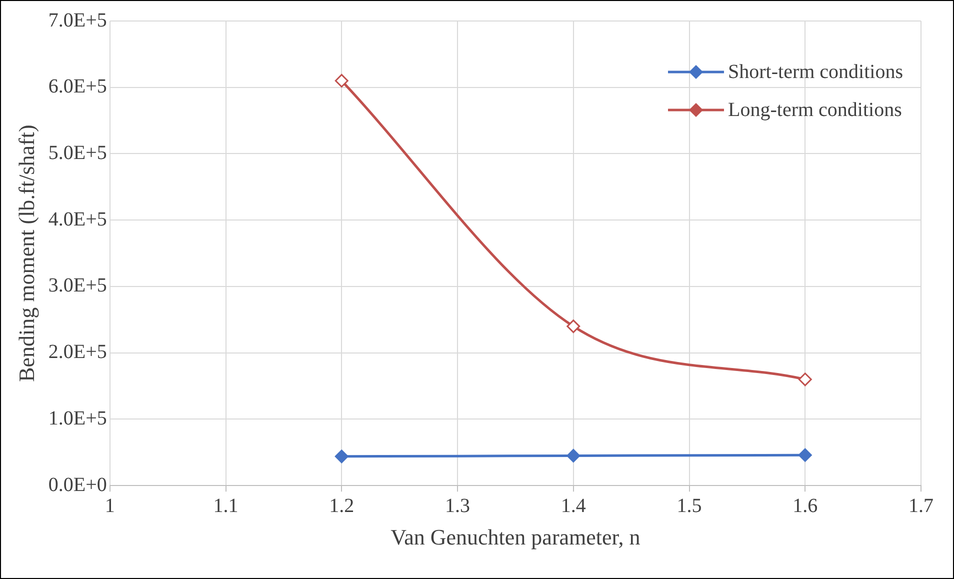  I want to click on x-tick-label: 1.5, so click(689, 505).